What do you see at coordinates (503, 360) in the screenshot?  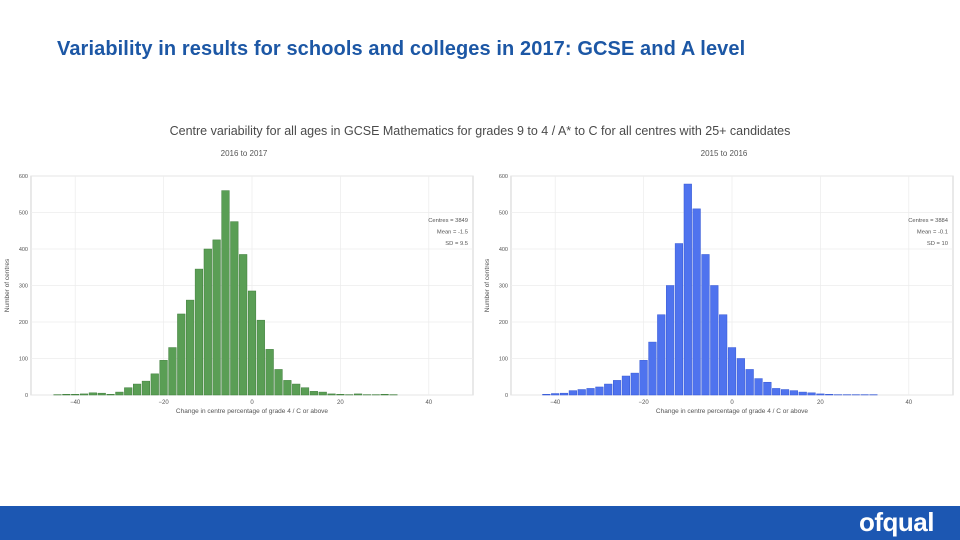 I see `chart1-ytick-label: 100` at bounding box center [503, 360].